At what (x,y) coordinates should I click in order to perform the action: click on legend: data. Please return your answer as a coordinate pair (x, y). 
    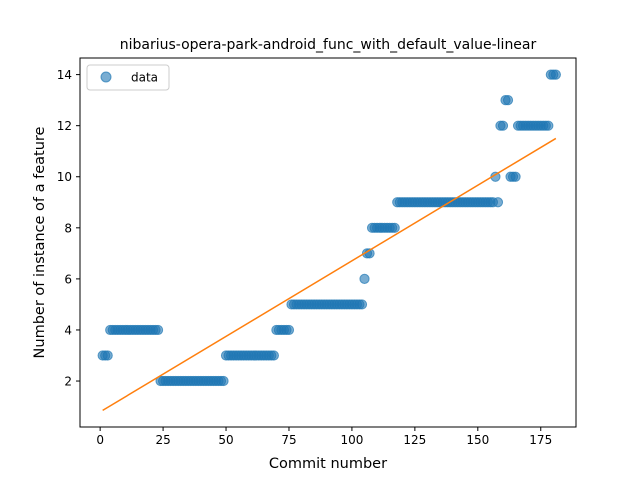
    Looking at the image, I should click on (128, 77).